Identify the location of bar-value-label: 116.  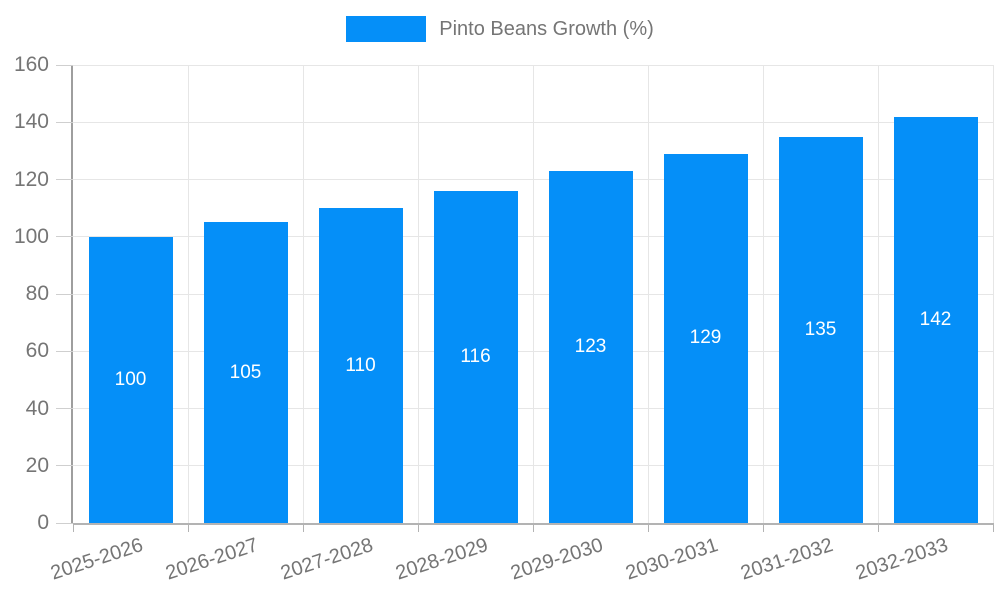
(475, 356).